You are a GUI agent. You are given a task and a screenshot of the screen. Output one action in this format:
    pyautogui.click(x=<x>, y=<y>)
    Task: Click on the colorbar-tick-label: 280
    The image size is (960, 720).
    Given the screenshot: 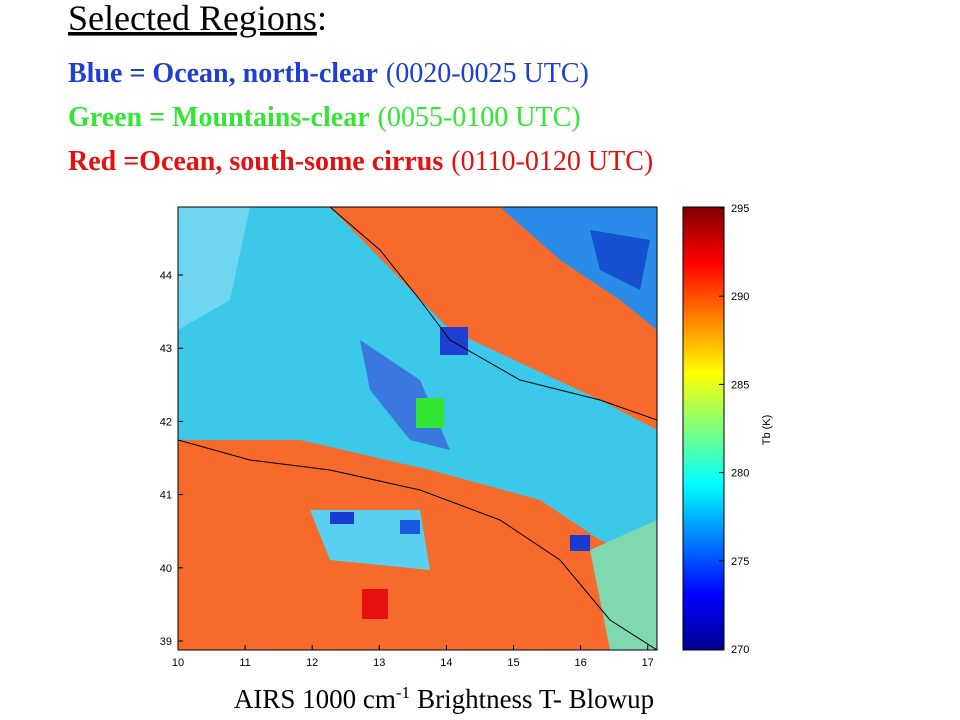 What is the action you would take?
    pyautogui.click(x=740, y=474)
    